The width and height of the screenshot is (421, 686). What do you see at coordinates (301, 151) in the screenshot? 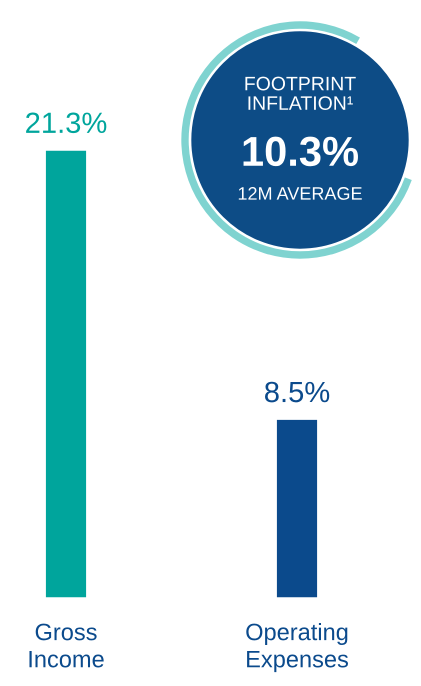
I see `annotation: 10.3%` at bounding box center [301, 151].